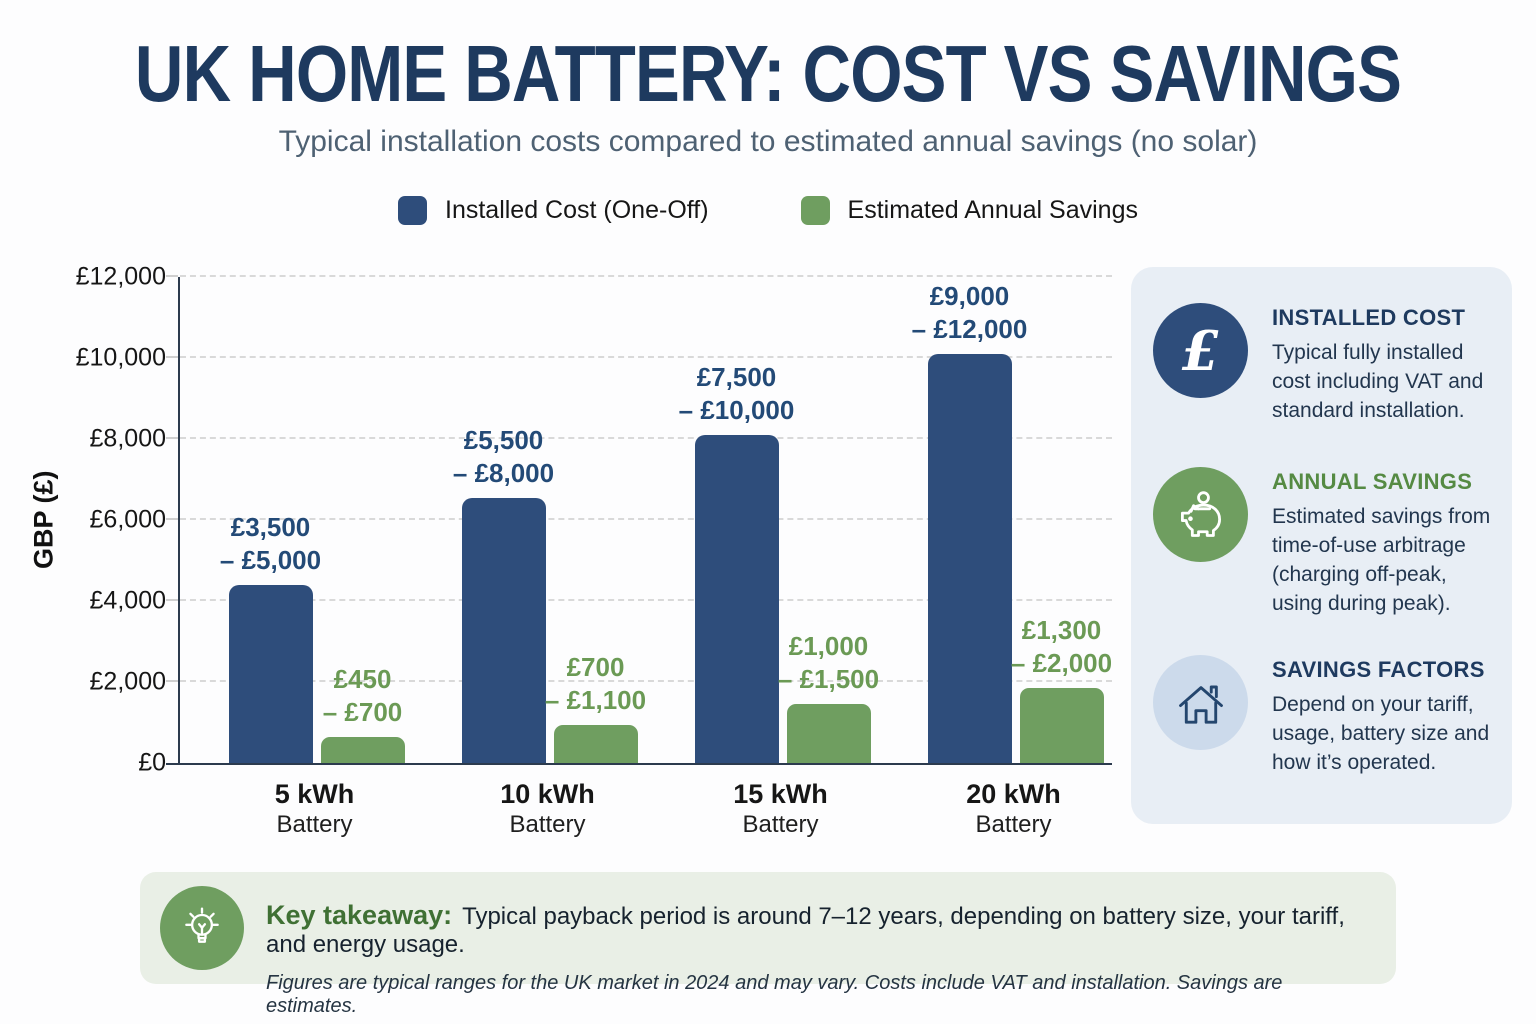  What do you see at coordinates (503, 456) in the screenshot?
I see `cost-range-label-10-kWh: £5,500– £8,000` at bounding box center [503, 456].